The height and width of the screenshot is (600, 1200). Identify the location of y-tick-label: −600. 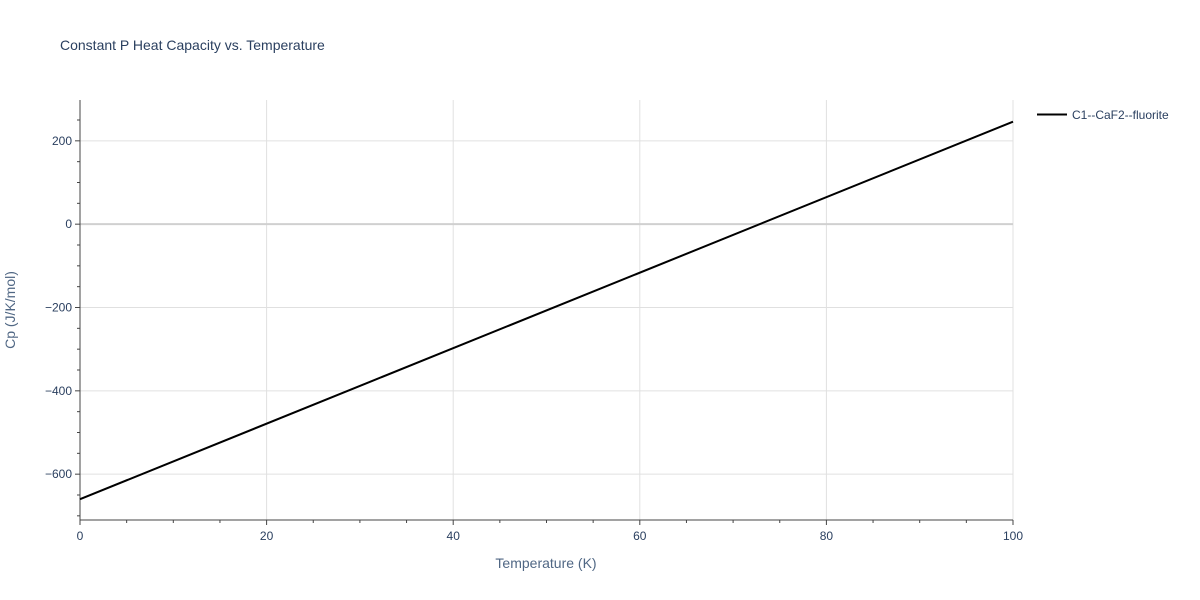
(58, 474).